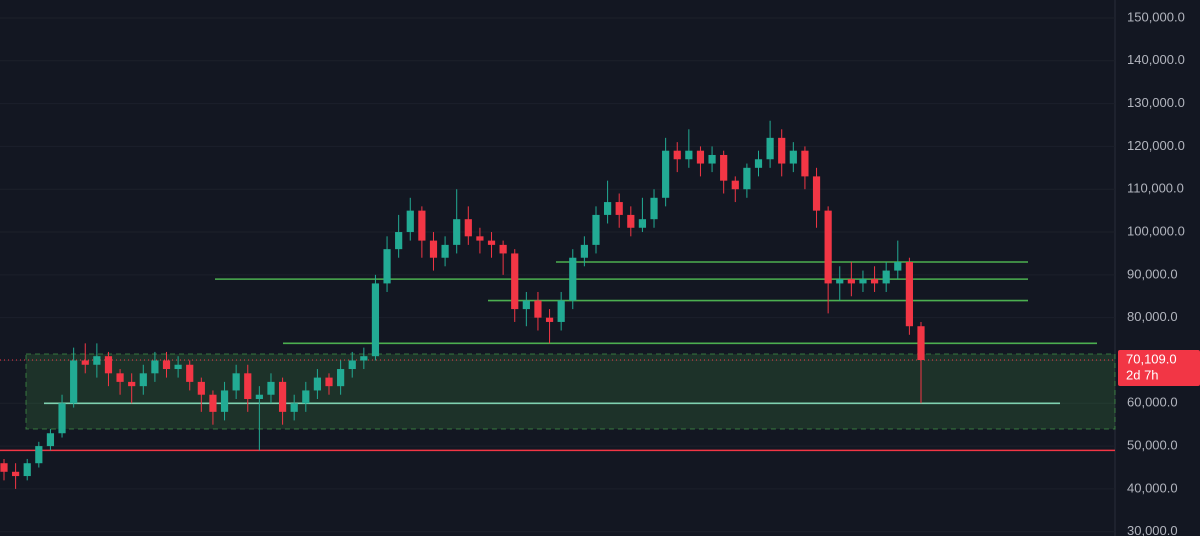 The height and width of the screenshot is (536, 1200). Describe the element at coordinates (1152, 487) in the screenshot. I see `y-tick-label: 40,000.0` at that location.